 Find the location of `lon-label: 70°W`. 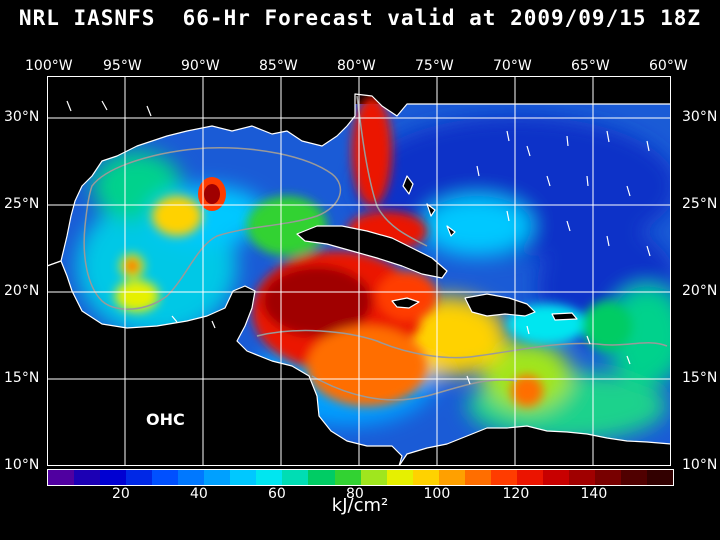

lon-label: 70°W is located at coordinates (512, 66).